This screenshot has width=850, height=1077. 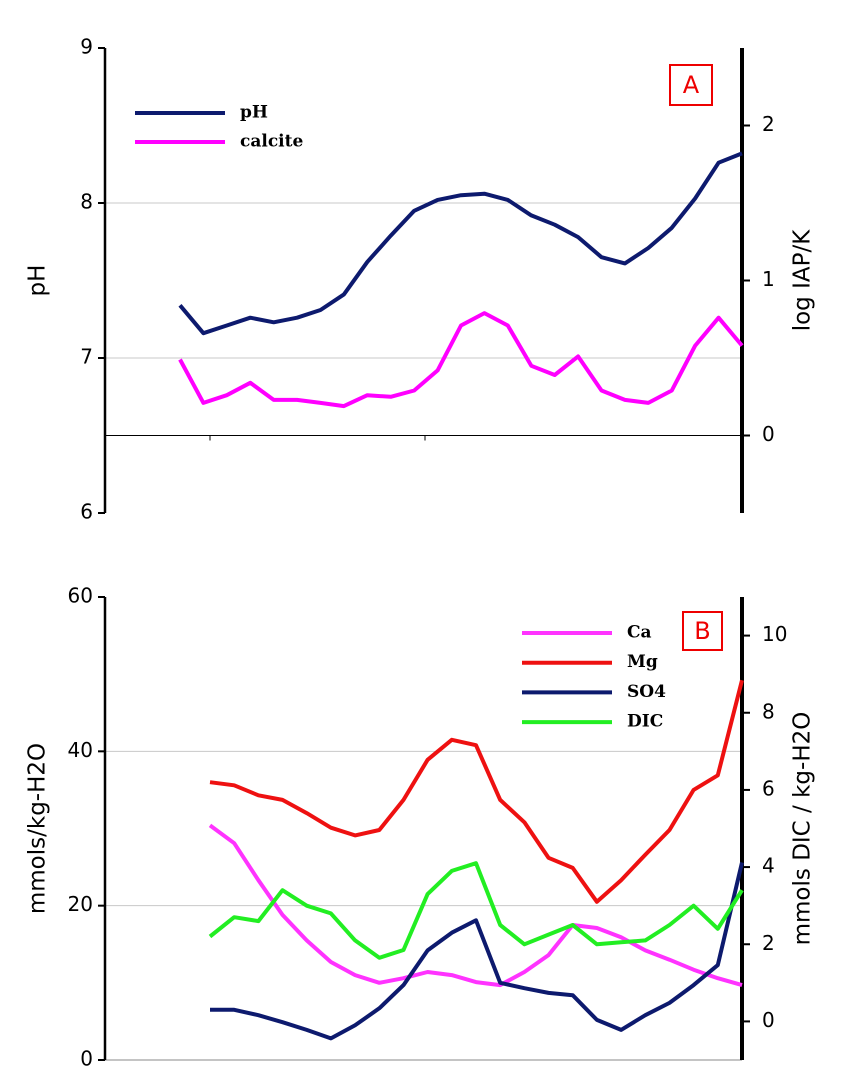 I want to click on y2-axis-label: log IAP/K, so click(x=803, y=280).